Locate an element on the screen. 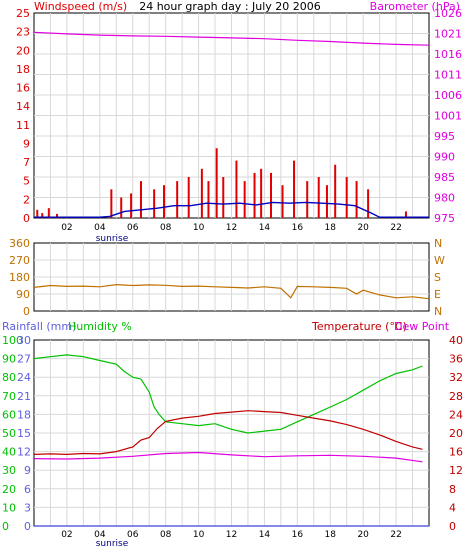 Image resolution: width=465 pixels, height=560 pixels. y-tick-label: 985 is located at coordinates (444, 177).